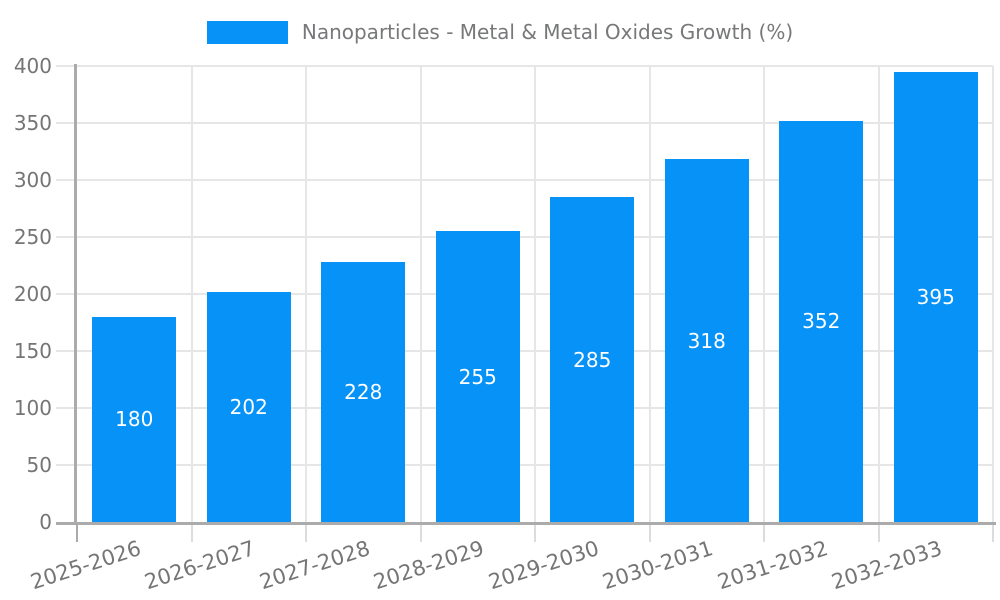 This screenshot has width=1000, height=600. I want to click on bar-2028-2029: 255, so click(477, 376).